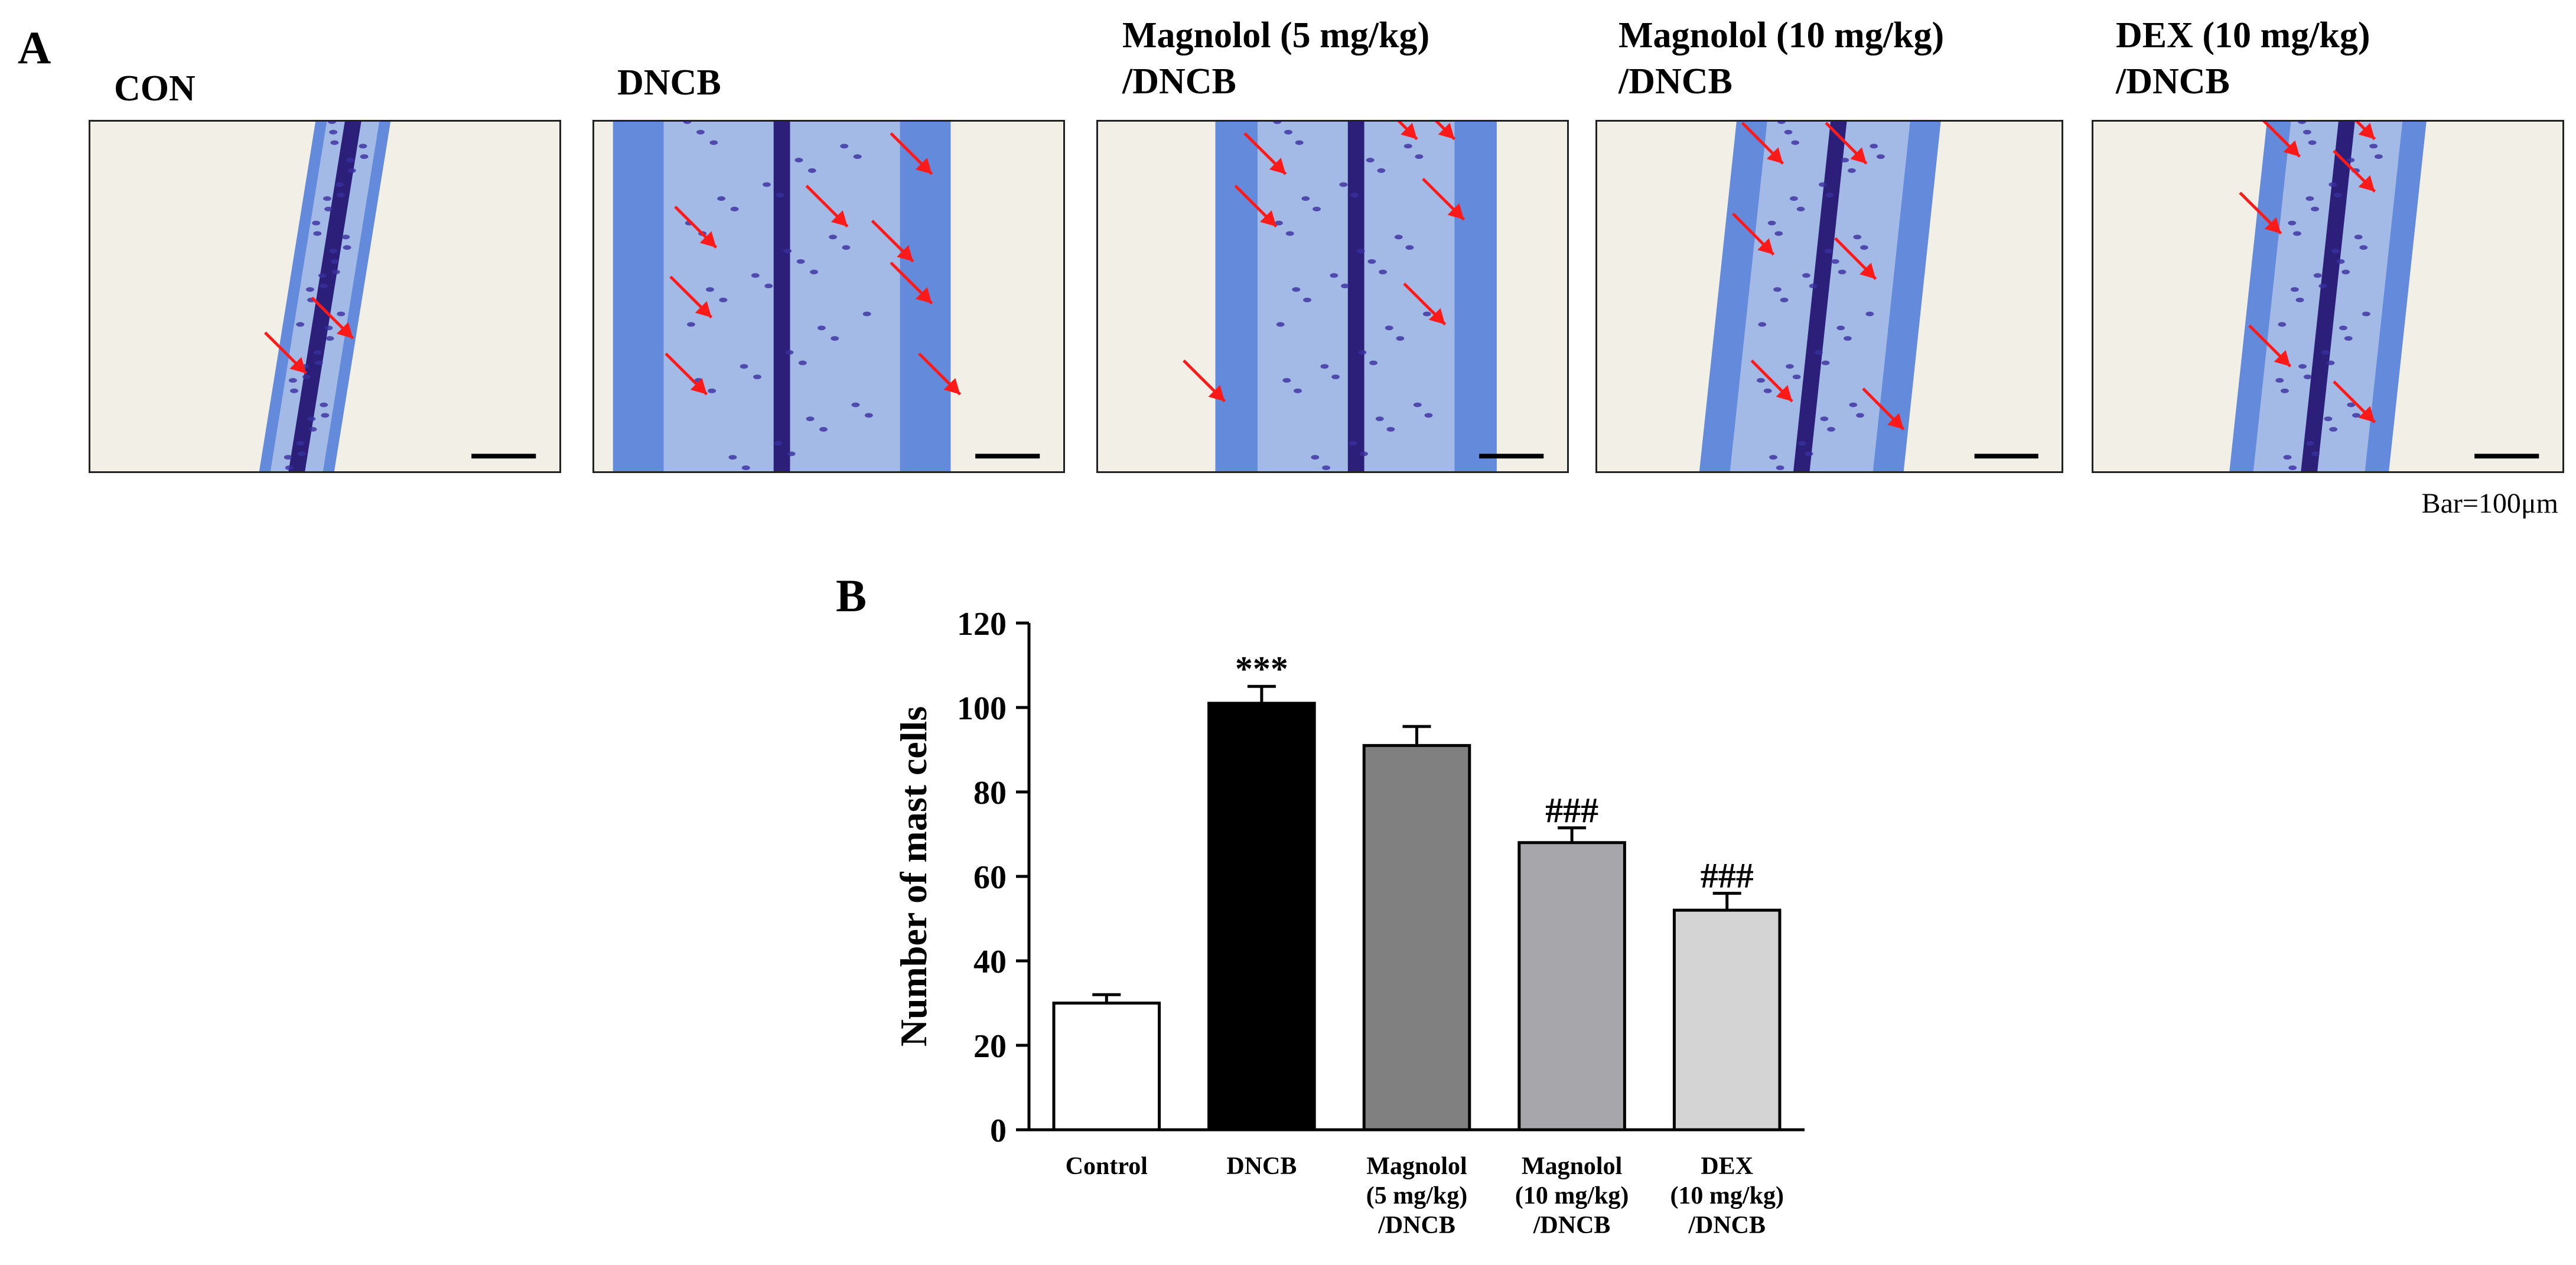  Describe the element at coordinates (998, 1131) in the screenshot. I see `y-tick-label: 0` at that location.